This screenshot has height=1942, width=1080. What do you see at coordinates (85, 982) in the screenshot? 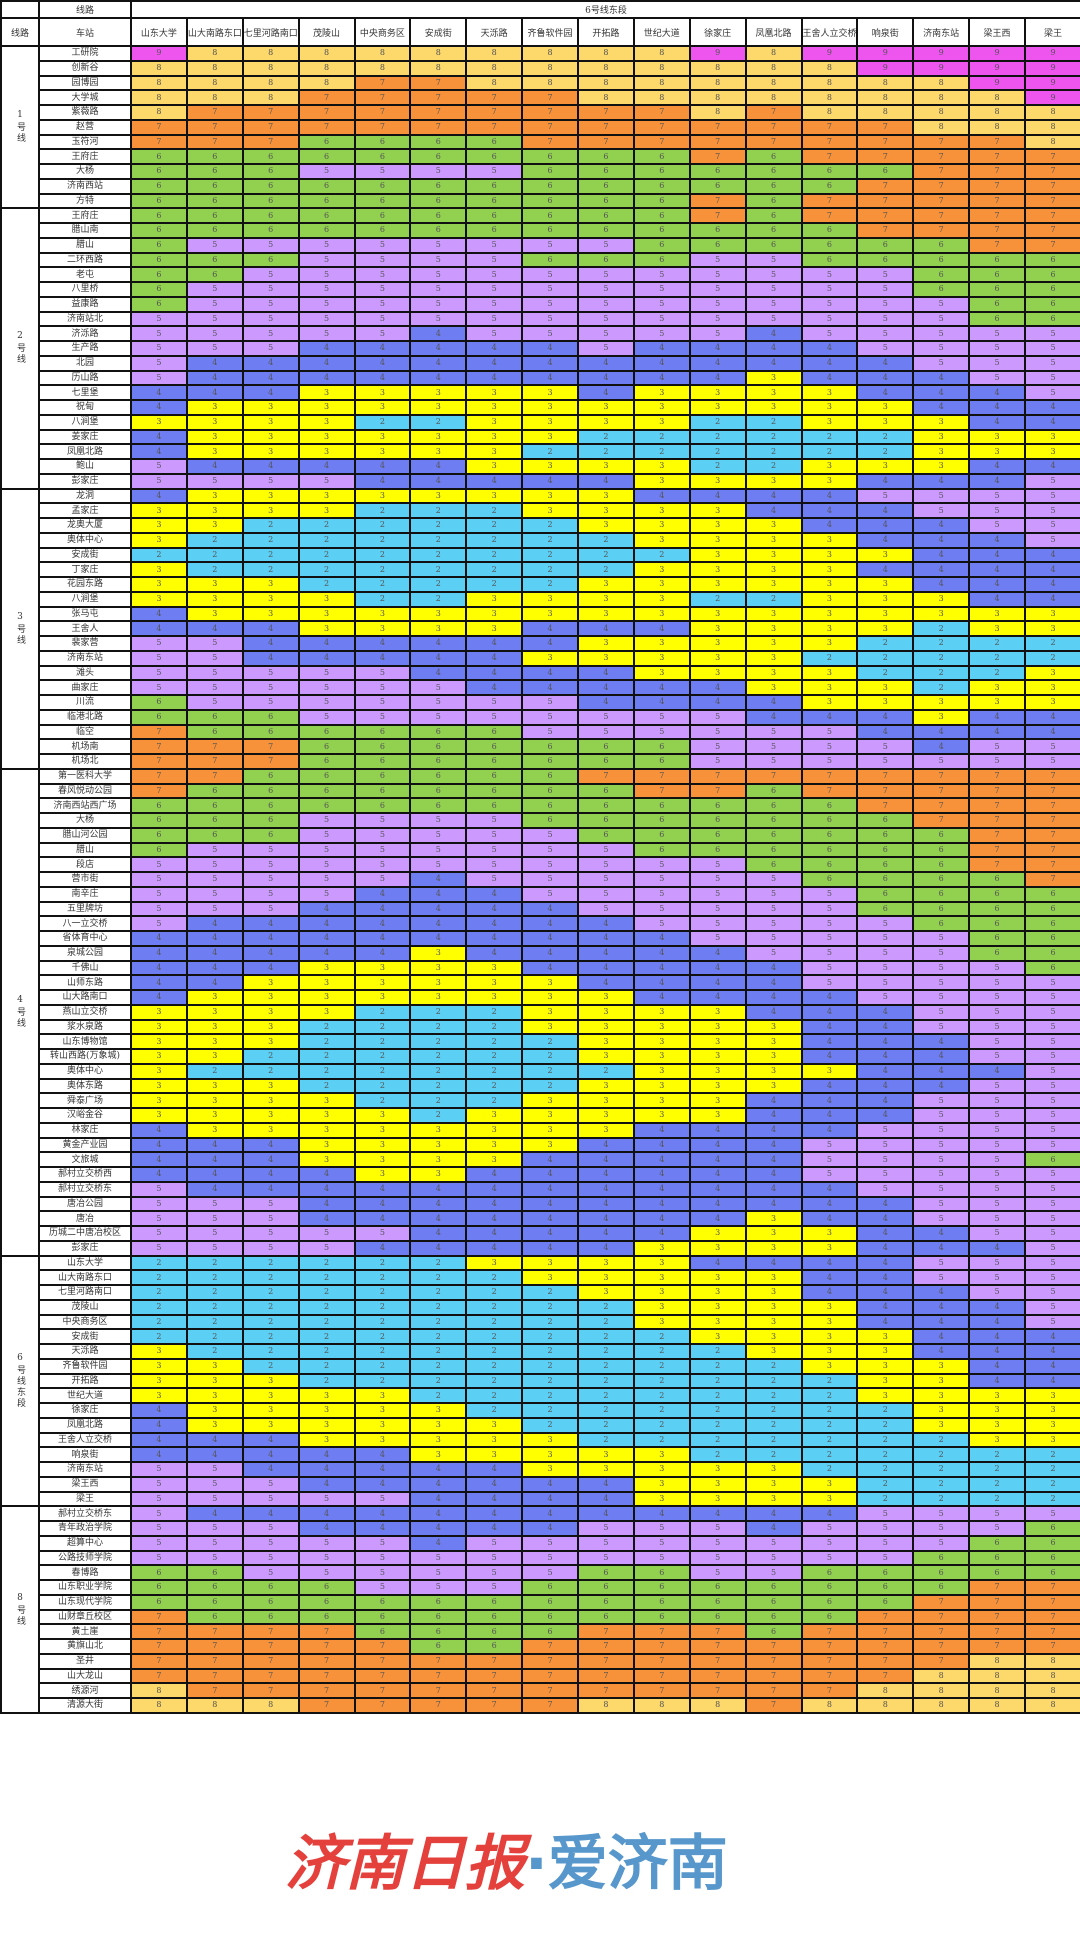
I see `station-name: 山师东路` at bounding box center [85, 982].